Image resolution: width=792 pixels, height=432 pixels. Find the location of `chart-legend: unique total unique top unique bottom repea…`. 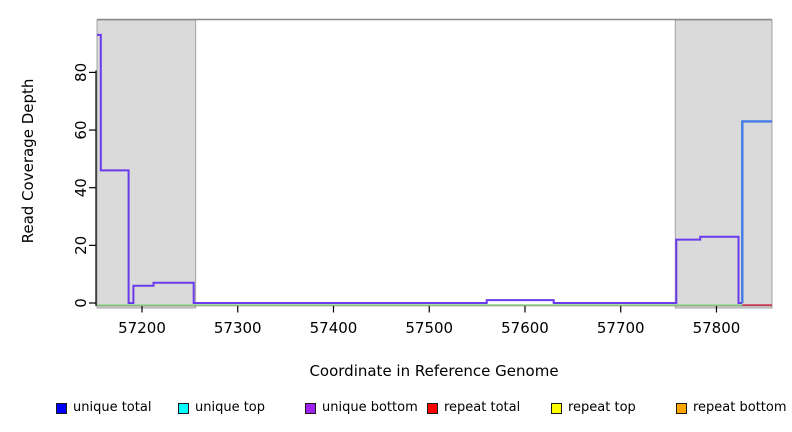

chart-legend: unique total unique top unique bottom repea… is located at coordinates (396, 412).